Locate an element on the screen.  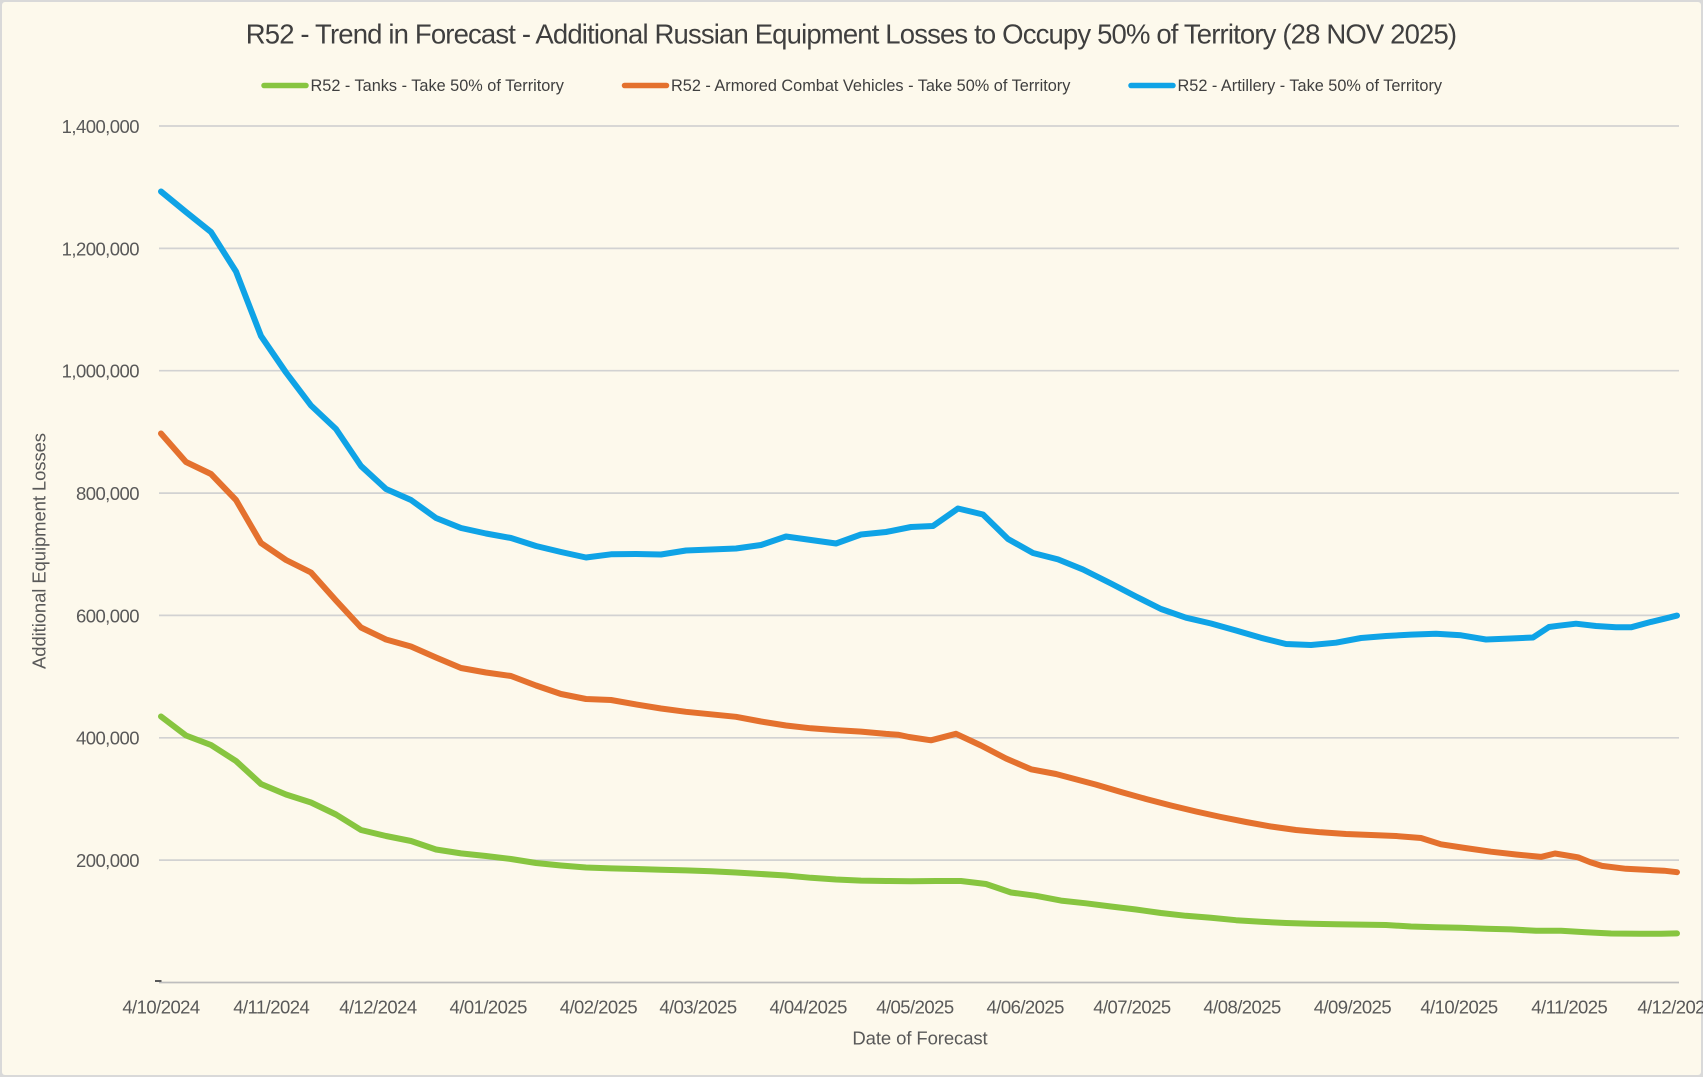
svg-text: 4/12/2024 is located at coordinates (378, 1007).